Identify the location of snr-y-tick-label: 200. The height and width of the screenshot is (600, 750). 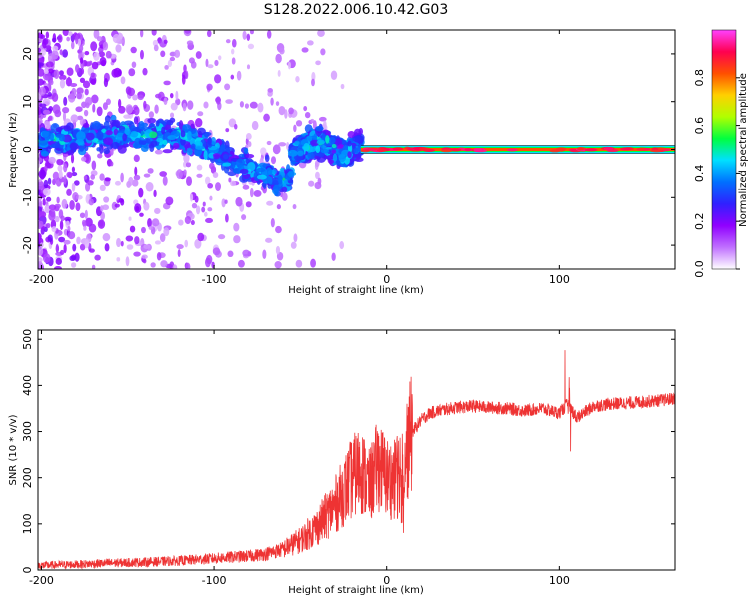
(27, 477).